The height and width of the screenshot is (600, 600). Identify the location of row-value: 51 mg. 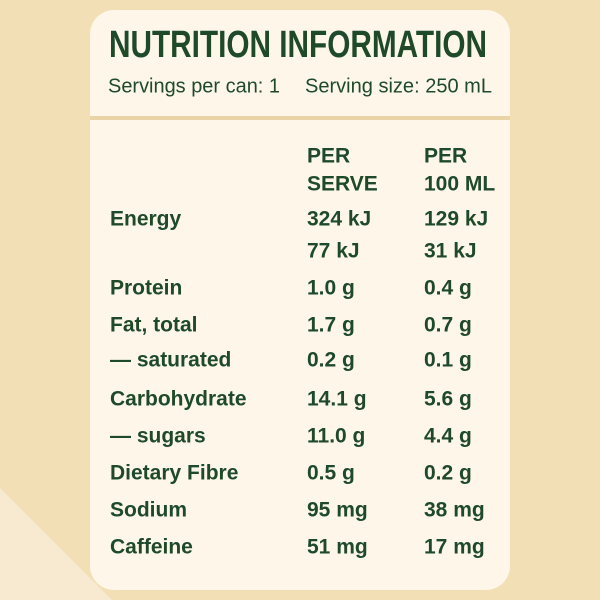
(337, 547).